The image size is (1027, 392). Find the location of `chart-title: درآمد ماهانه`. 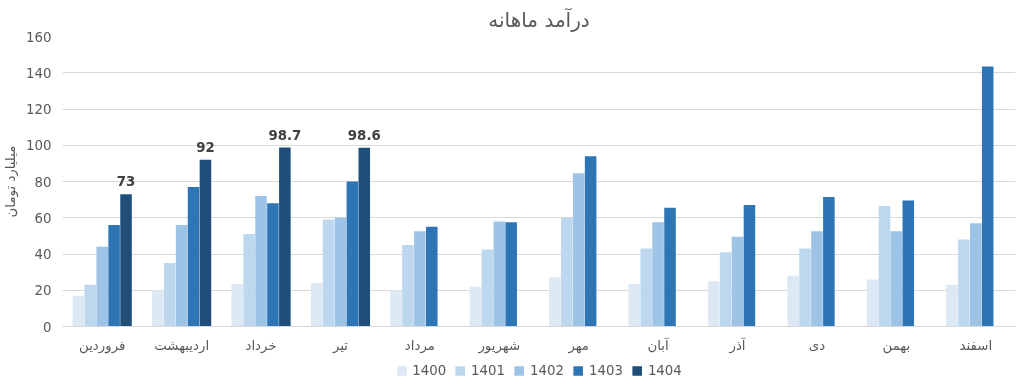

chart-title: درآمد ماهانه is located at coordinates (539, 19).